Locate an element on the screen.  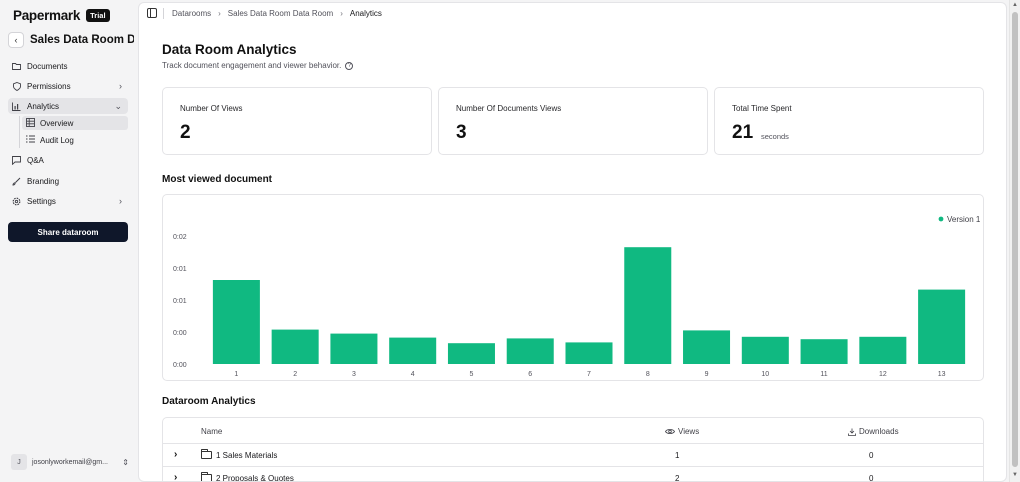
stat-value: 21 is located at coordinates (743, 132).